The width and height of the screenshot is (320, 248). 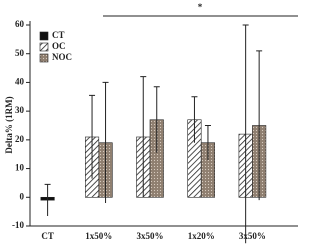 What do you see at coordinates (20, 168) in the screenshot?
I see `y-tick-label: 10` at bounding box center [20, 168].